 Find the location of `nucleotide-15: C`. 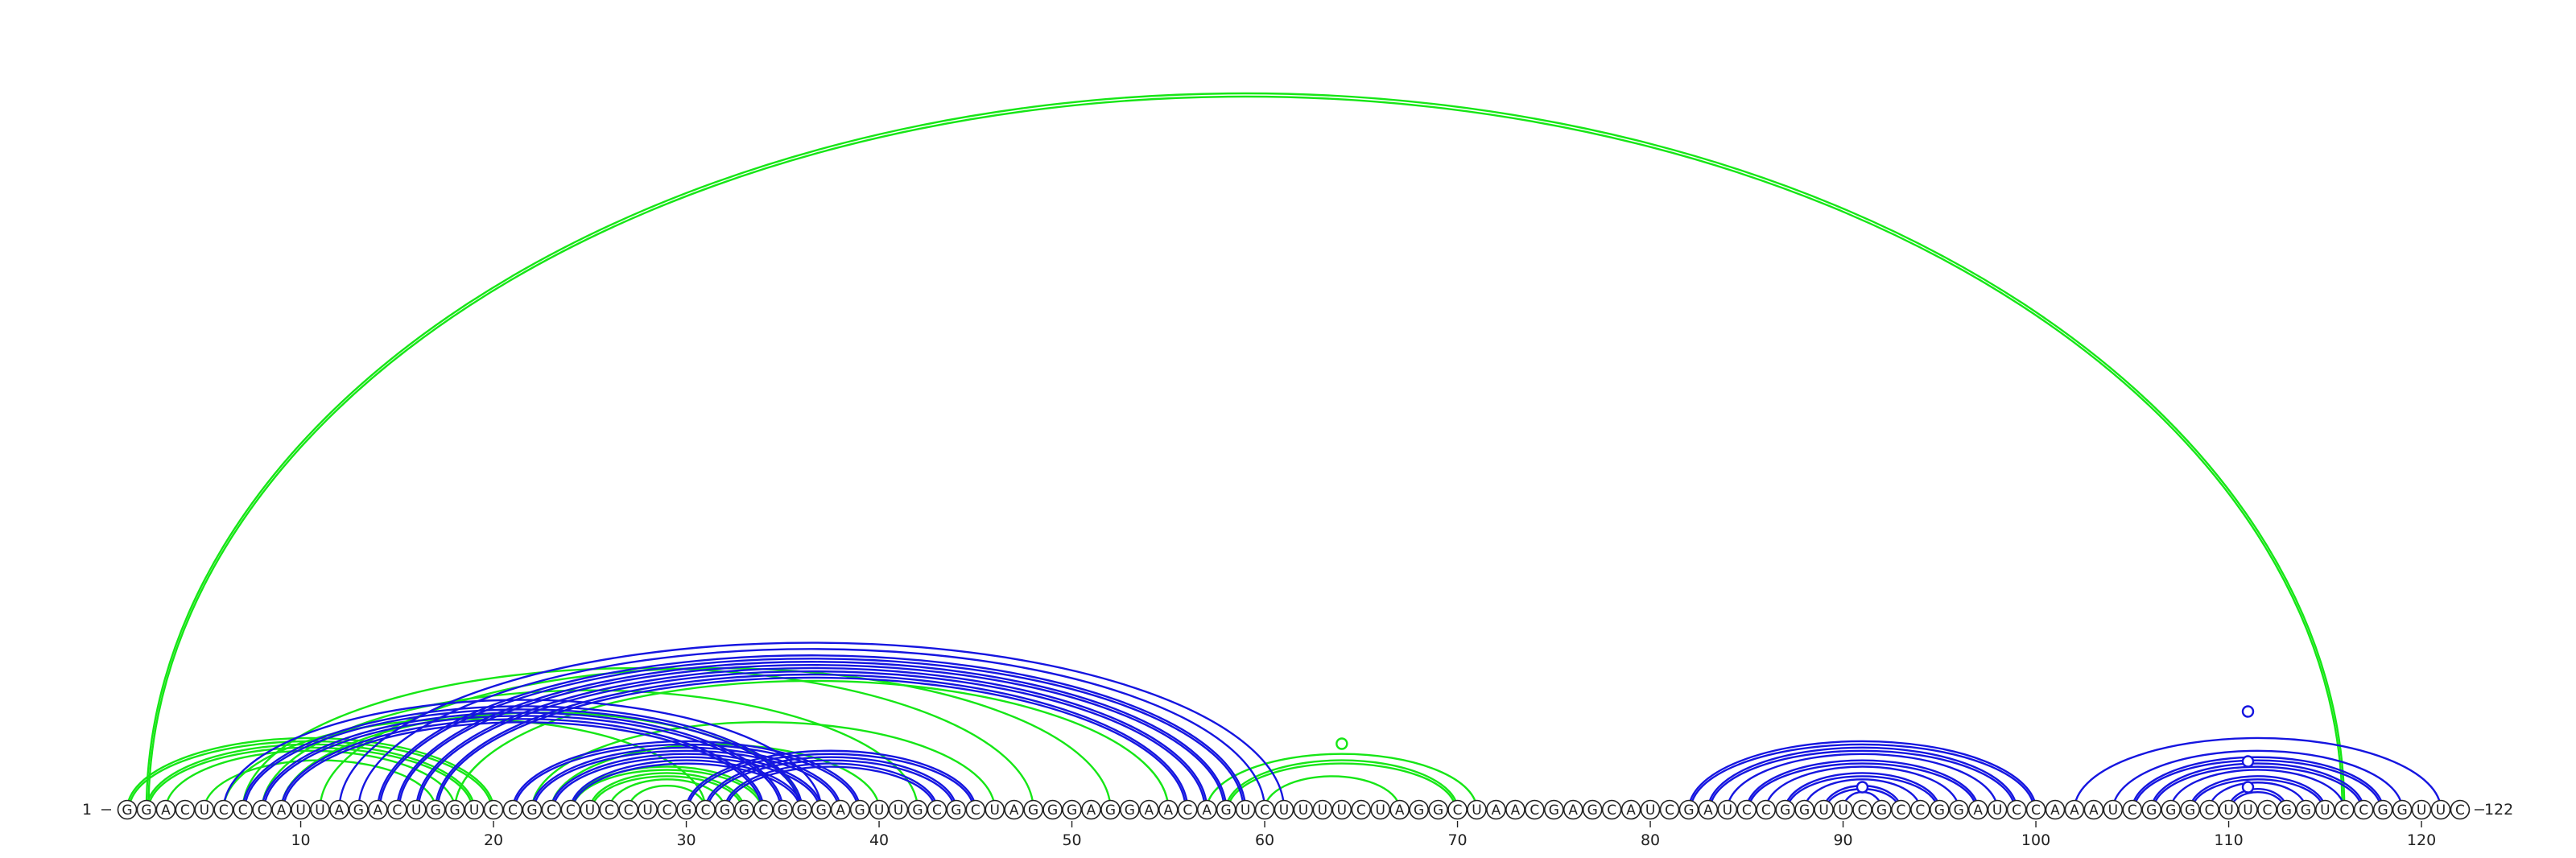

nucleotide-15: C is located at coordinates (396, 809).